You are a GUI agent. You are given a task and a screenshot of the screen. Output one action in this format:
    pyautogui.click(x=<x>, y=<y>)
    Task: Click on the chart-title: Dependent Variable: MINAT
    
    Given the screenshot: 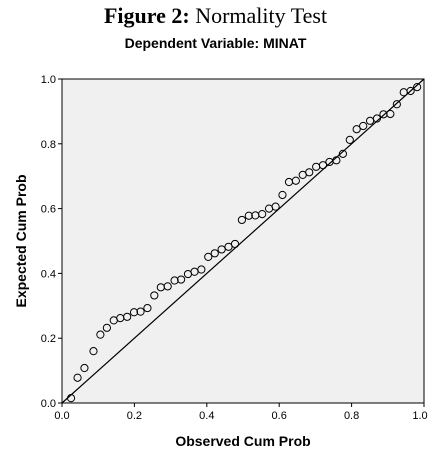 What is the action you would take?
    pyautogui.click(x=215, y=43)
    